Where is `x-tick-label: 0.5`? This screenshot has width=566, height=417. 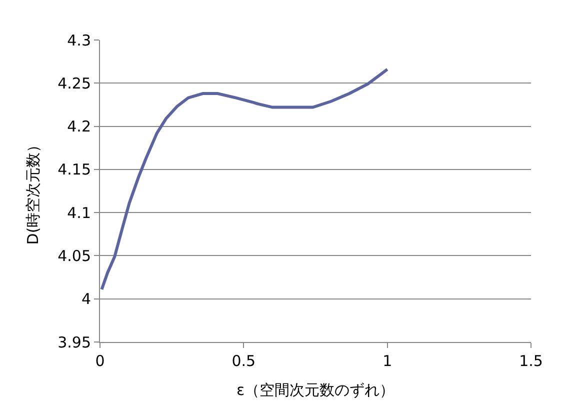 x-tick-label: 0.5 is located at coordinates (244, 361).